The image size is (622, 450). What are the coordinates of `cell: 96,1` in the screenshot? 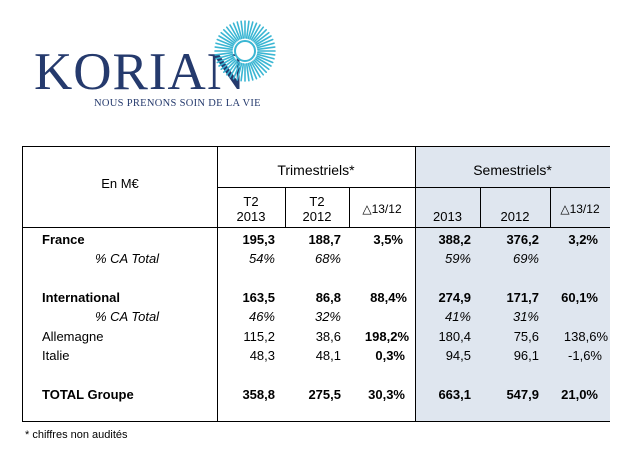 It's located at (526, 355).